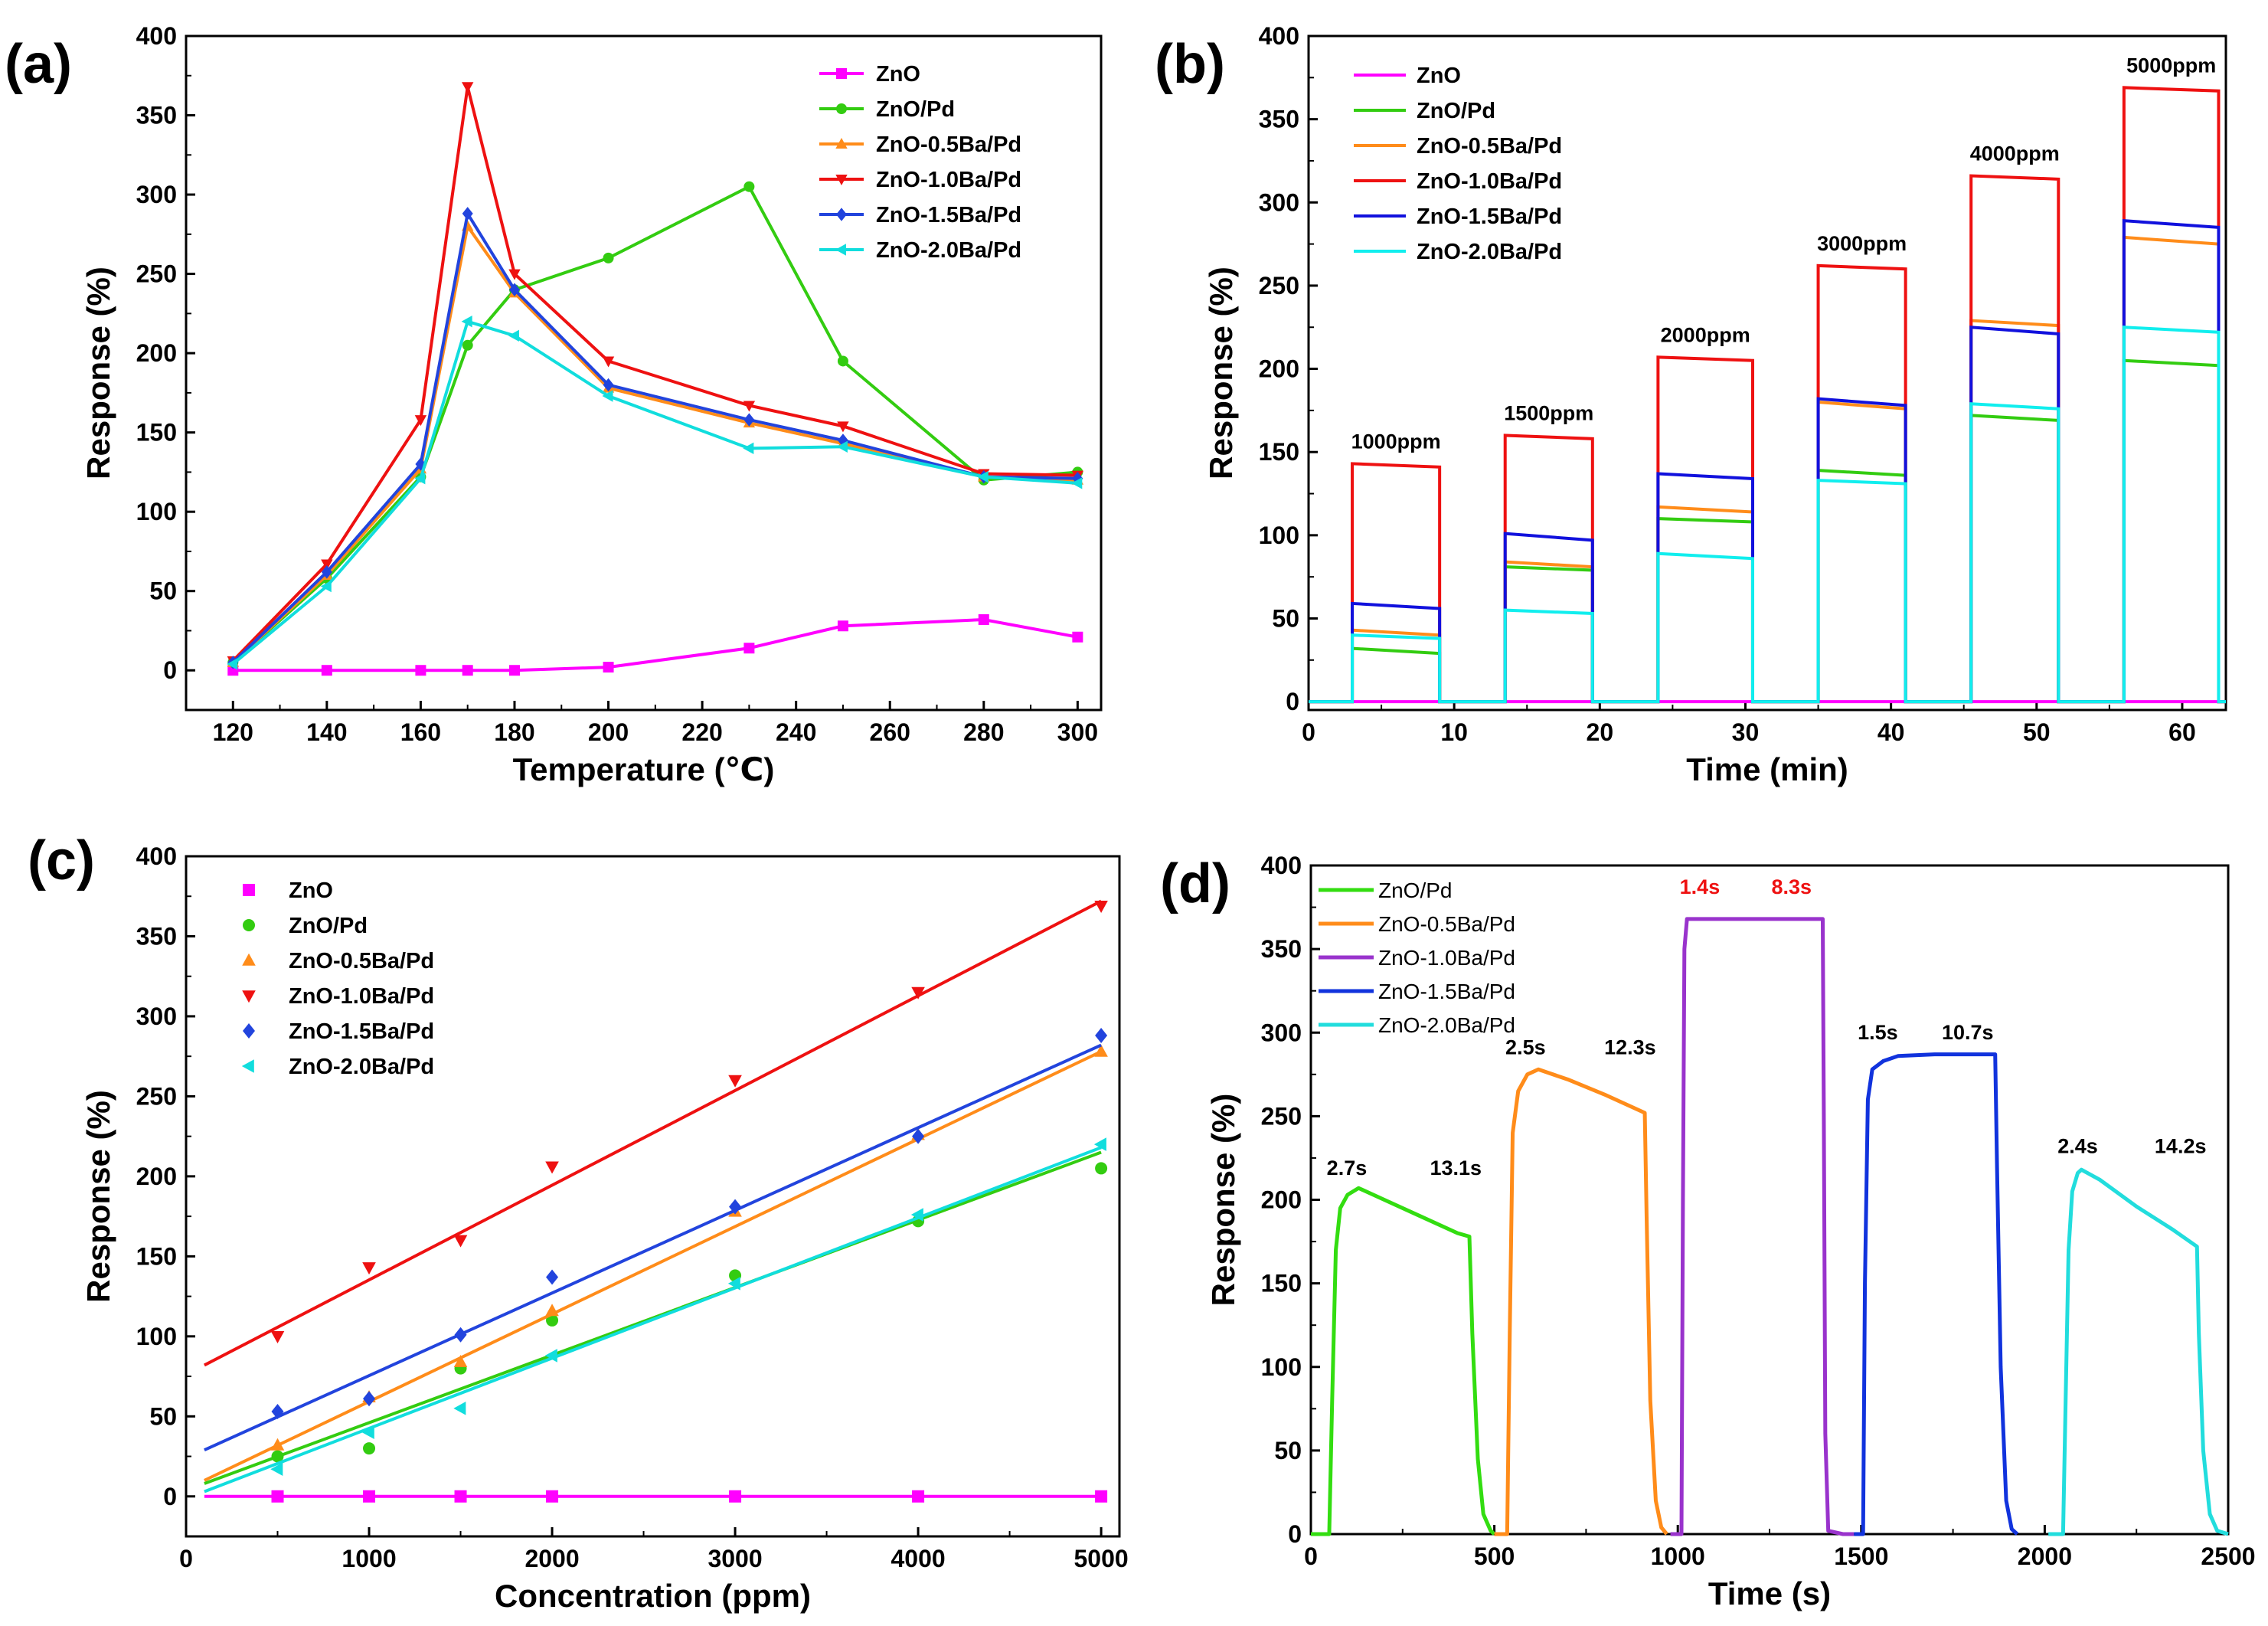 This screenshot has width=2268, height=1626. Describe the element at coordinates (156, 1256) in the screenshot. I see `y-tick-label: 150` at that location.